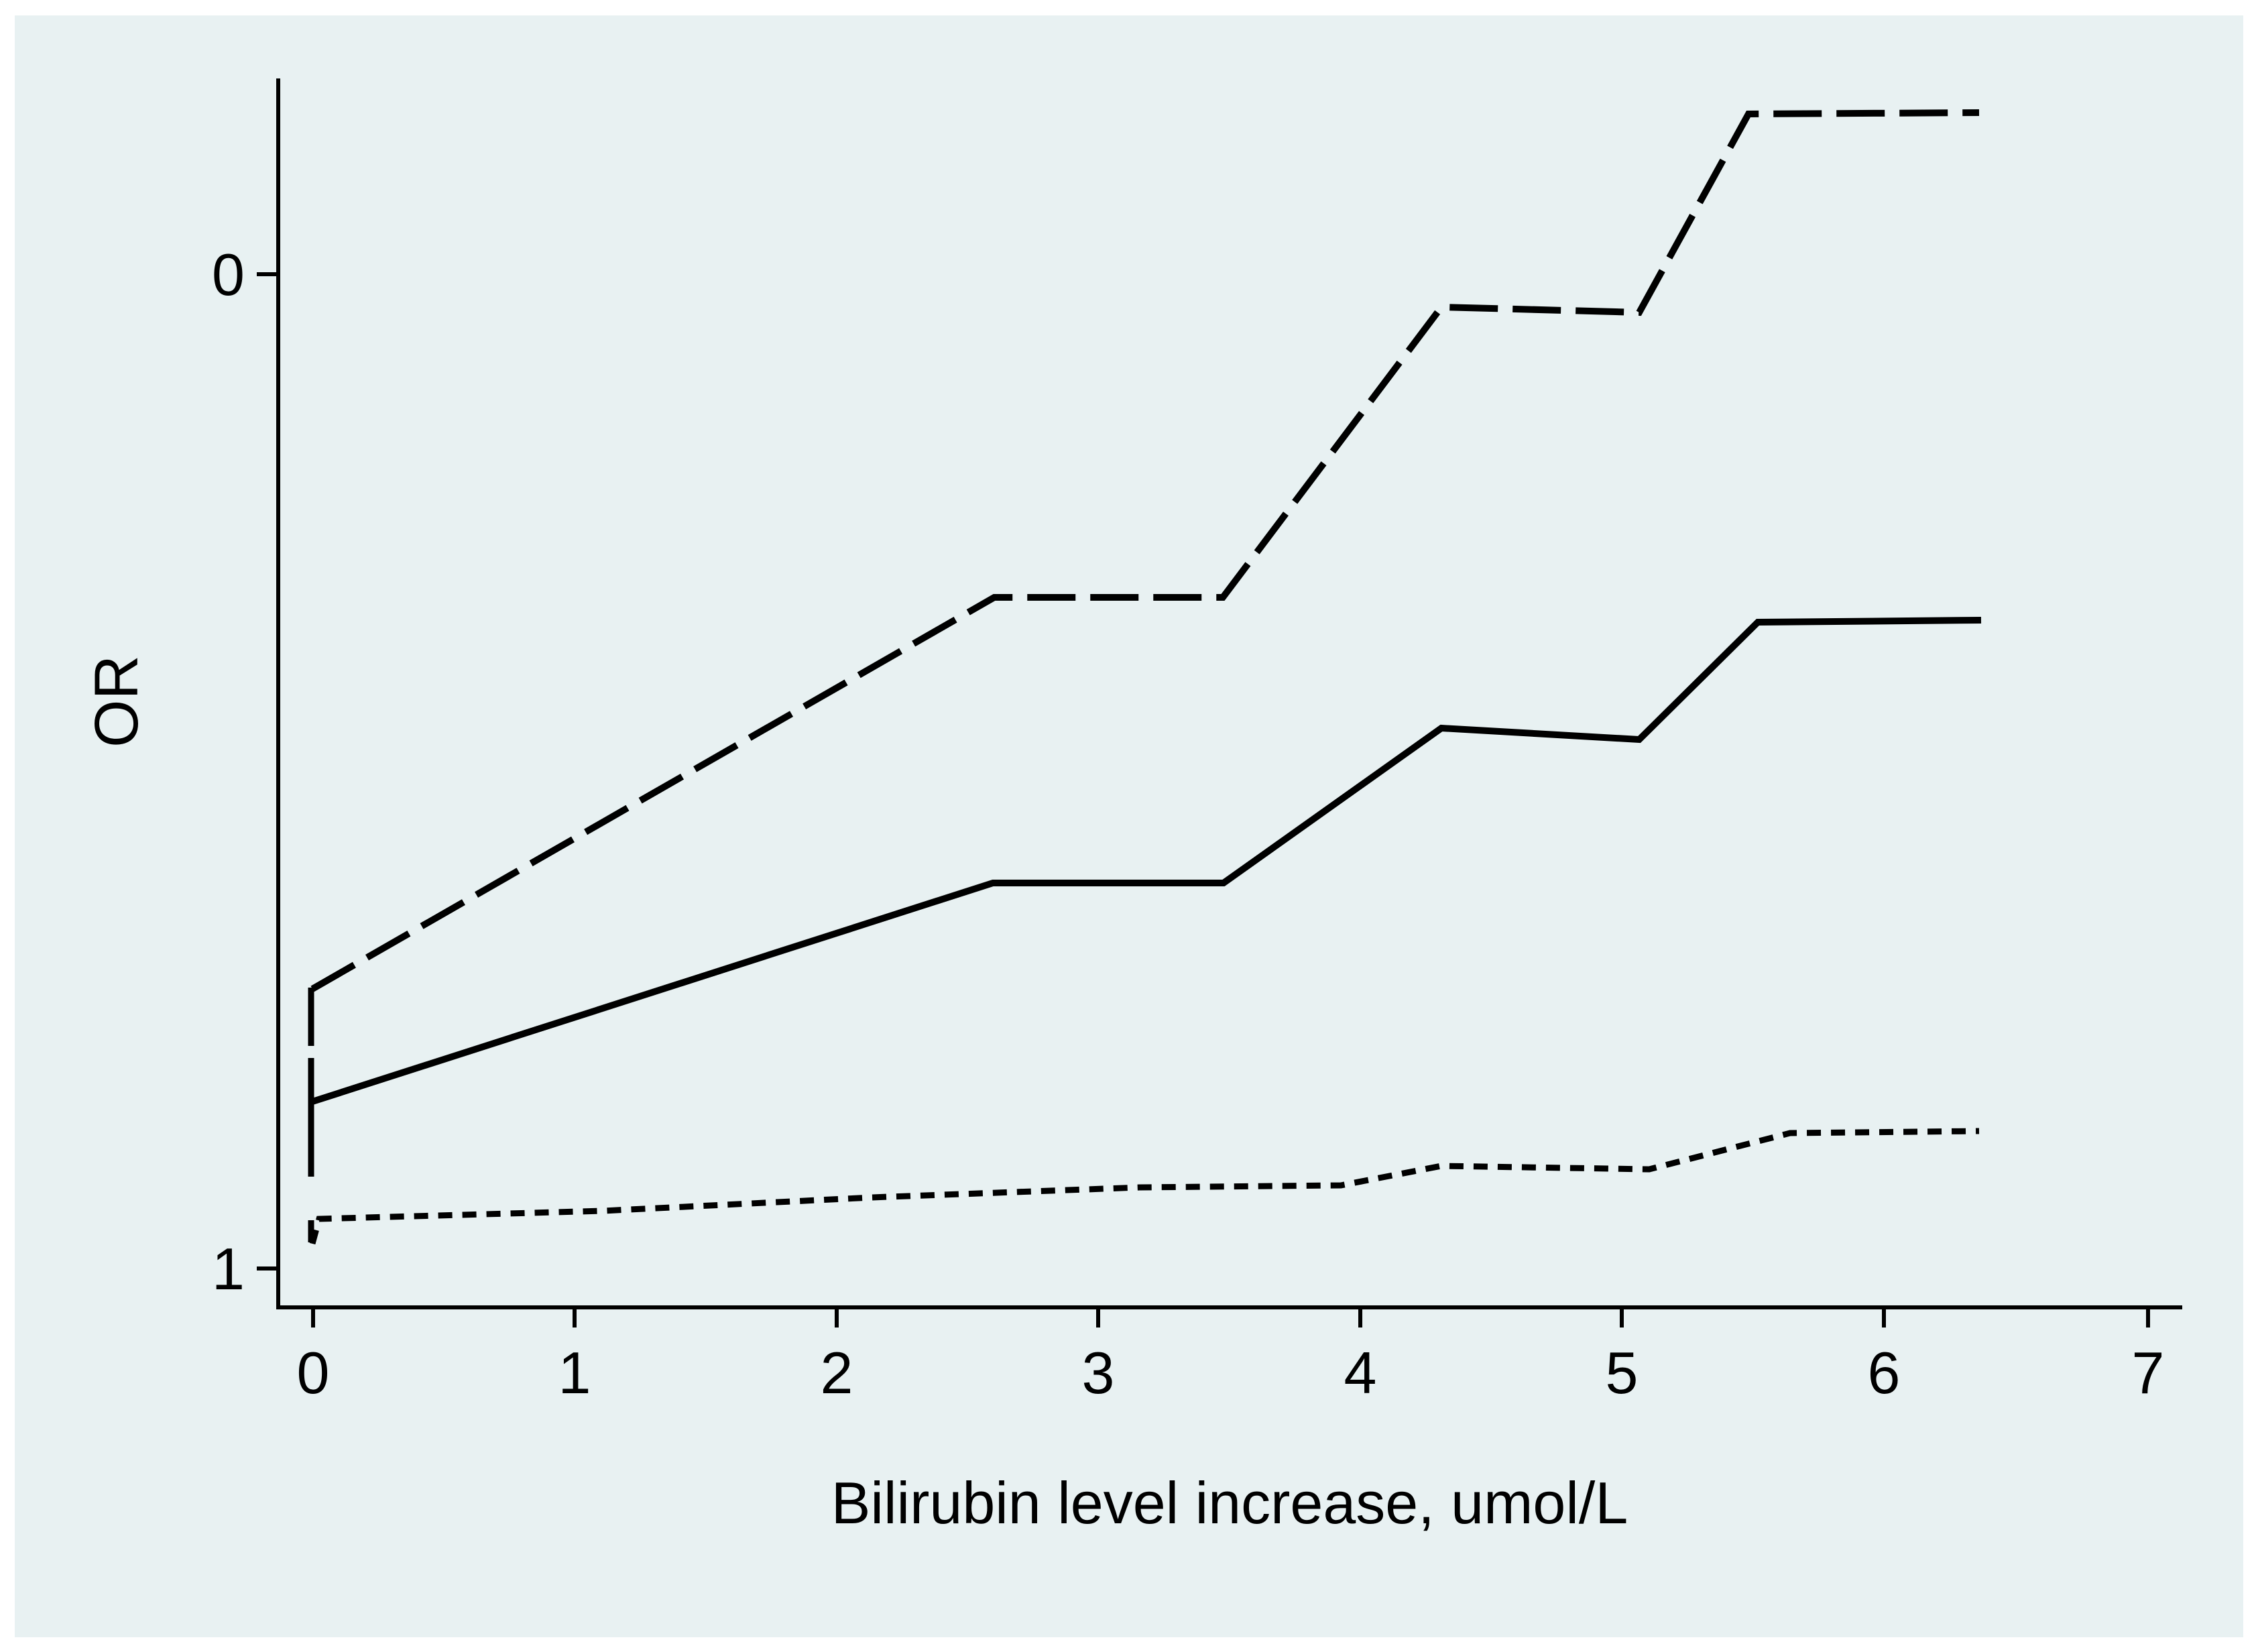 The height and width of the screenshot is (1652, 2258). I want to click on x-tick-label: 6, so click(1884, 1373).